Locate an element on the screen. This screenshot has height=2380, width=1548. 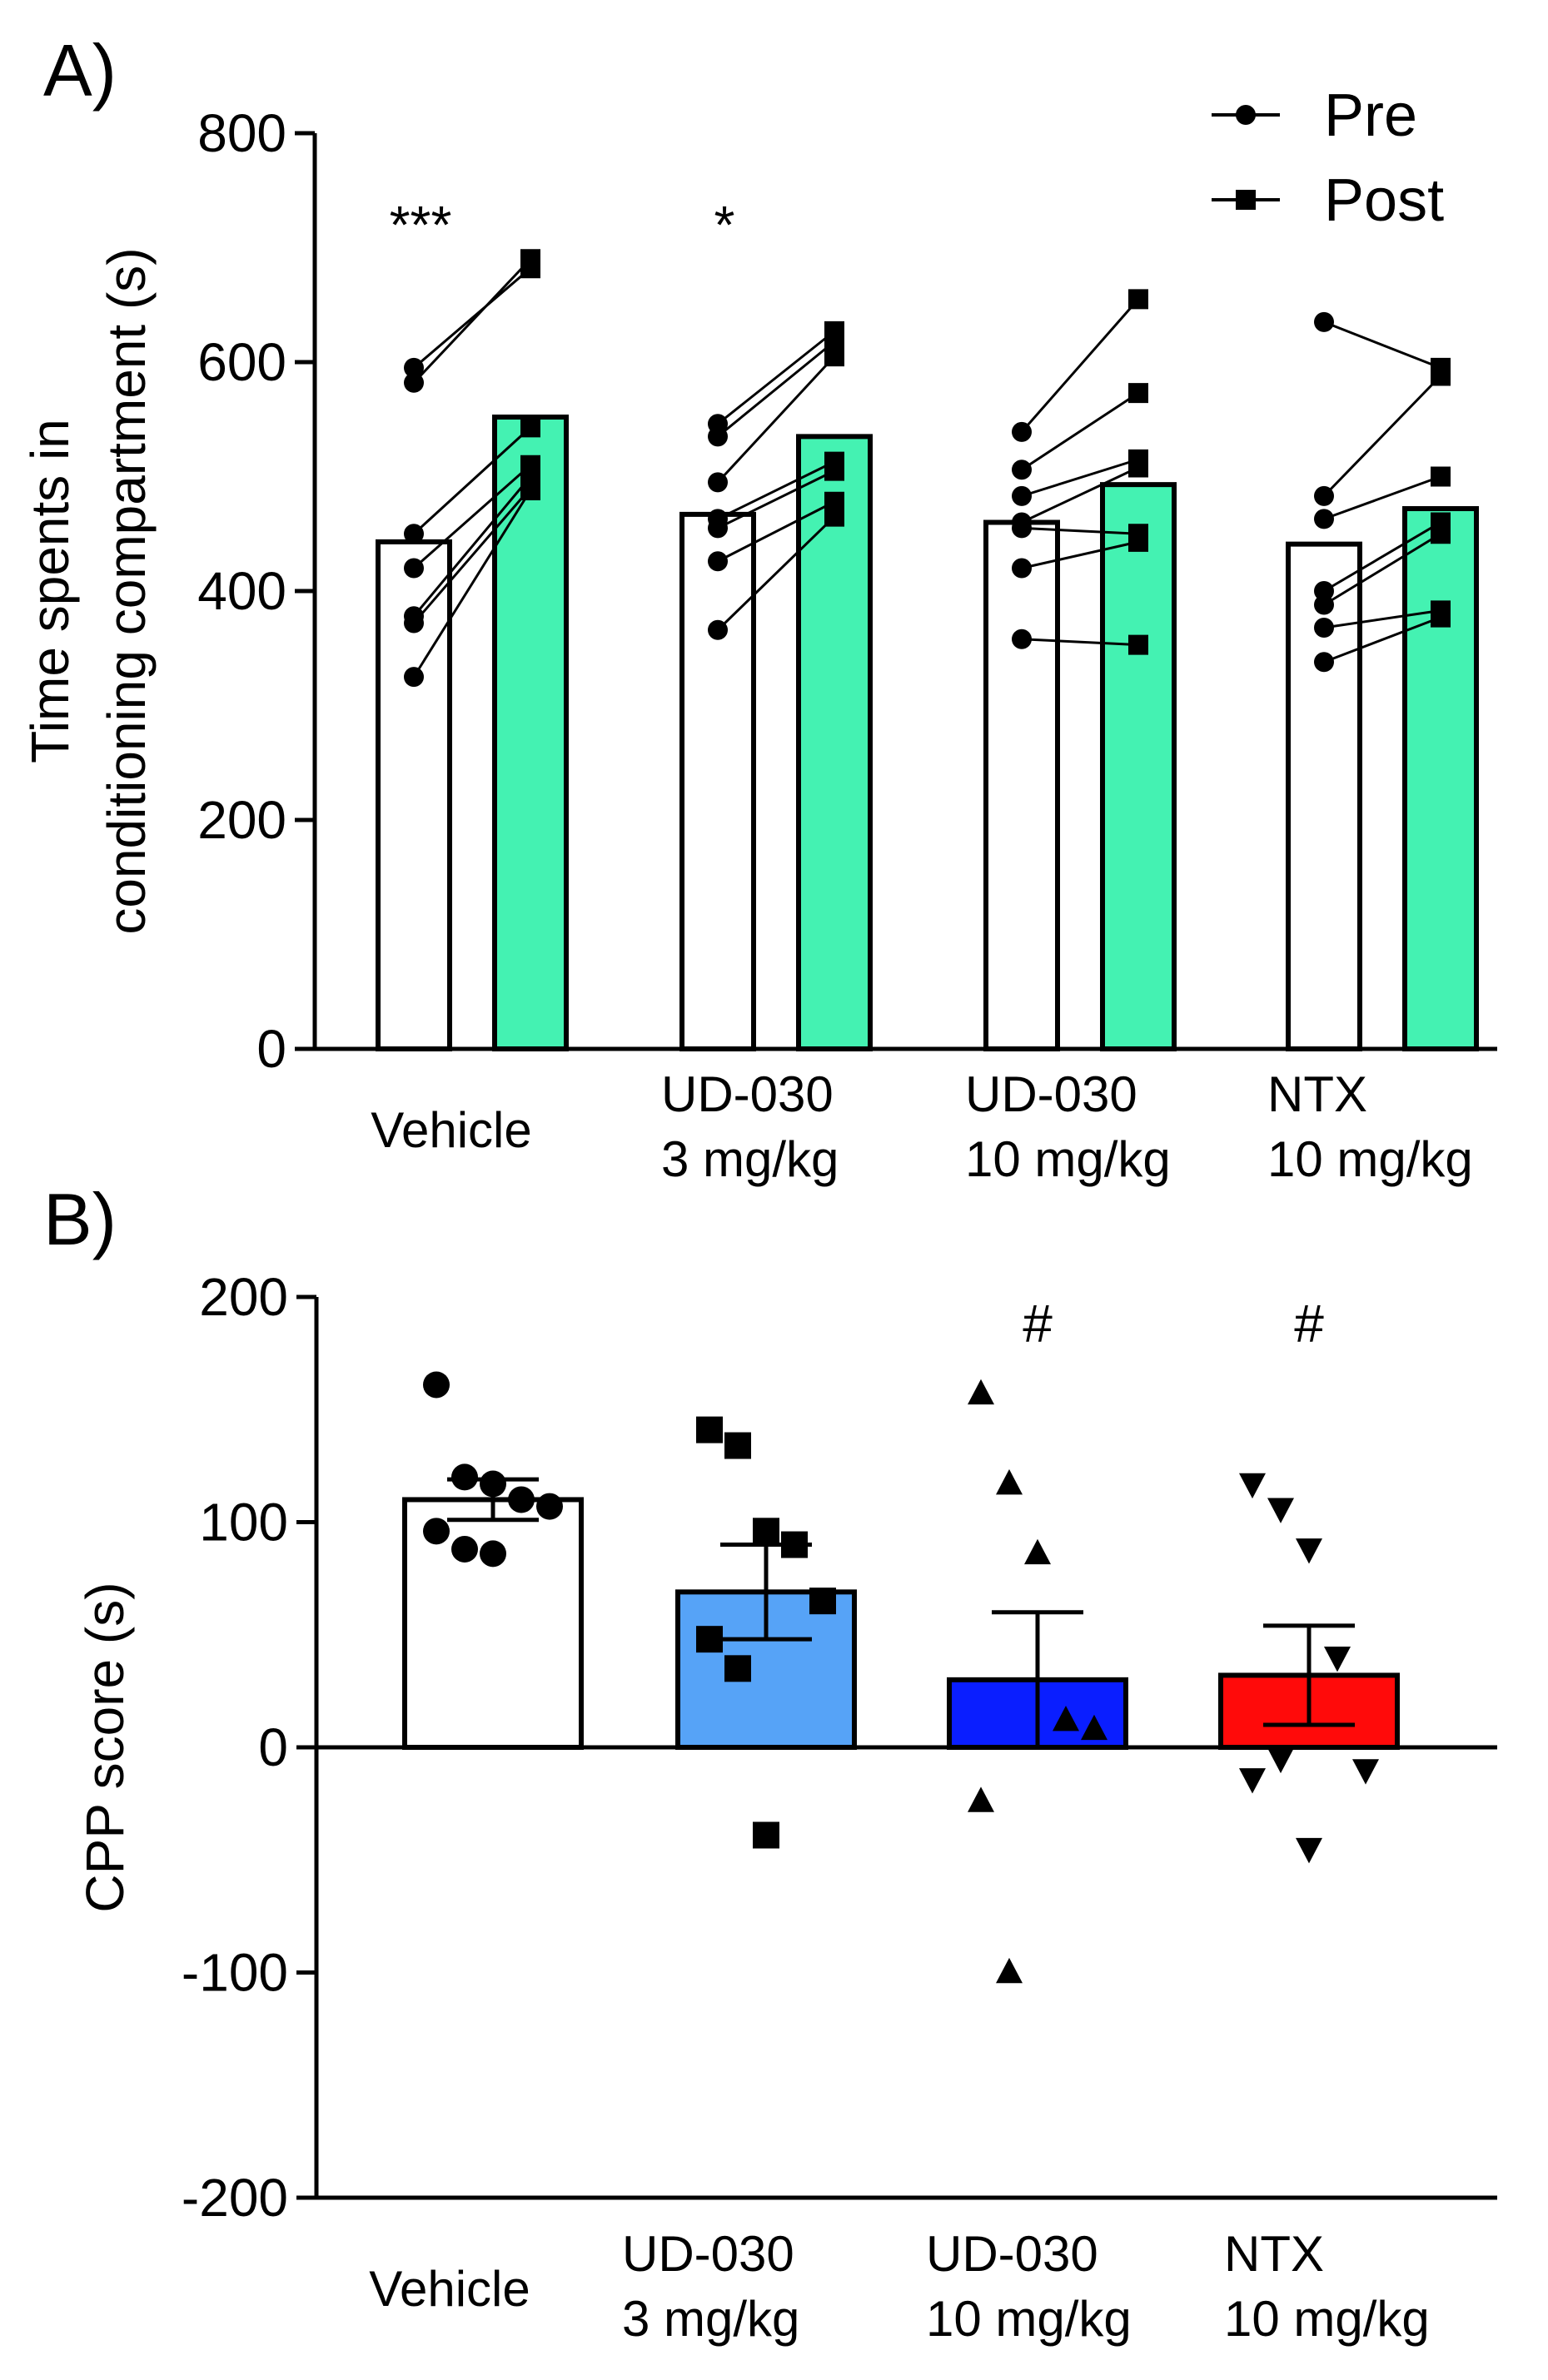
category-label-b: 10 mg/kg is located at coordinates (1327, 2319).